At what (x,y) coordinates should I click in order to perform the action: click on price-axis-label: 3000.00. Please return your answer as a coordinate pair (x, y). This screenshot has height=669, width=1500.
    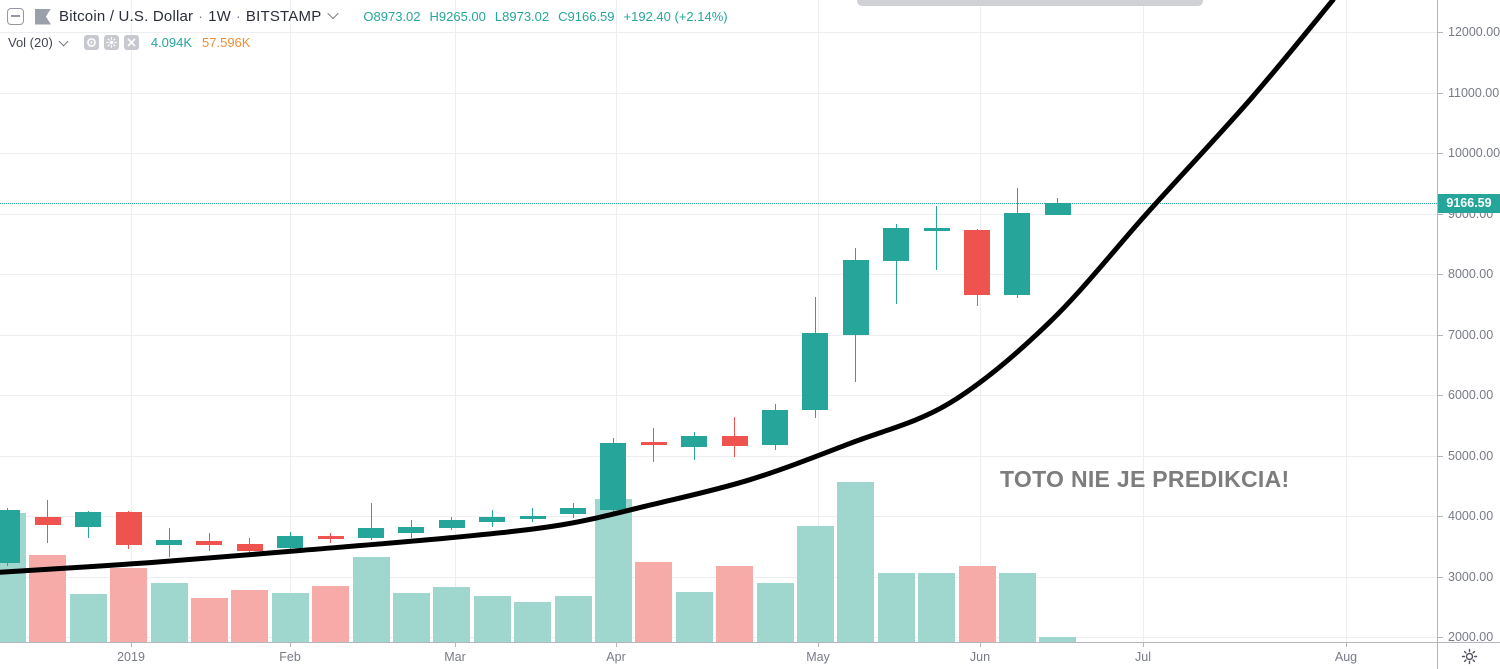
    Looking at the image, I should click on (1471, 576).